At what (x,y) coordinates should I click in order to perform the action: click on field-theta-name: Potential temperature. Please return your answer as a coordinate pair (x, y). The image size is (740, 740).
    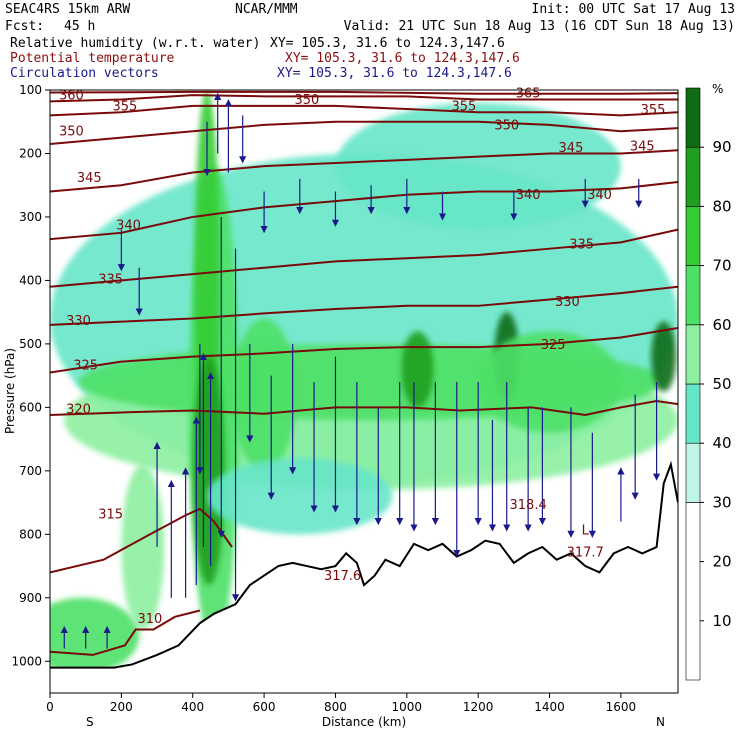
    Looking at the image, I should click on (92, 58).